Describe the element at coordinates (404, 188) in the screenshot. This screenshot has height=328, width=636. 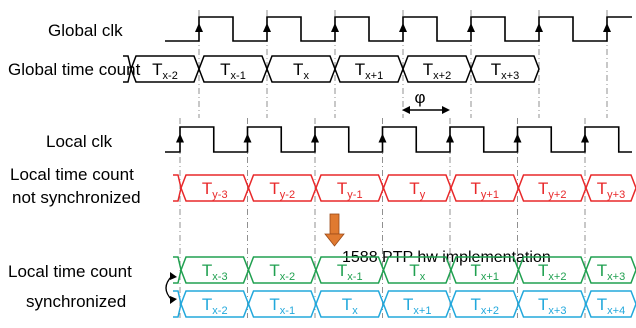
I see `local-unsync-bus: Ty-3 Ty-2 Ty-1 Ty Ty+1 Ty+2 Ty+3` at that location.